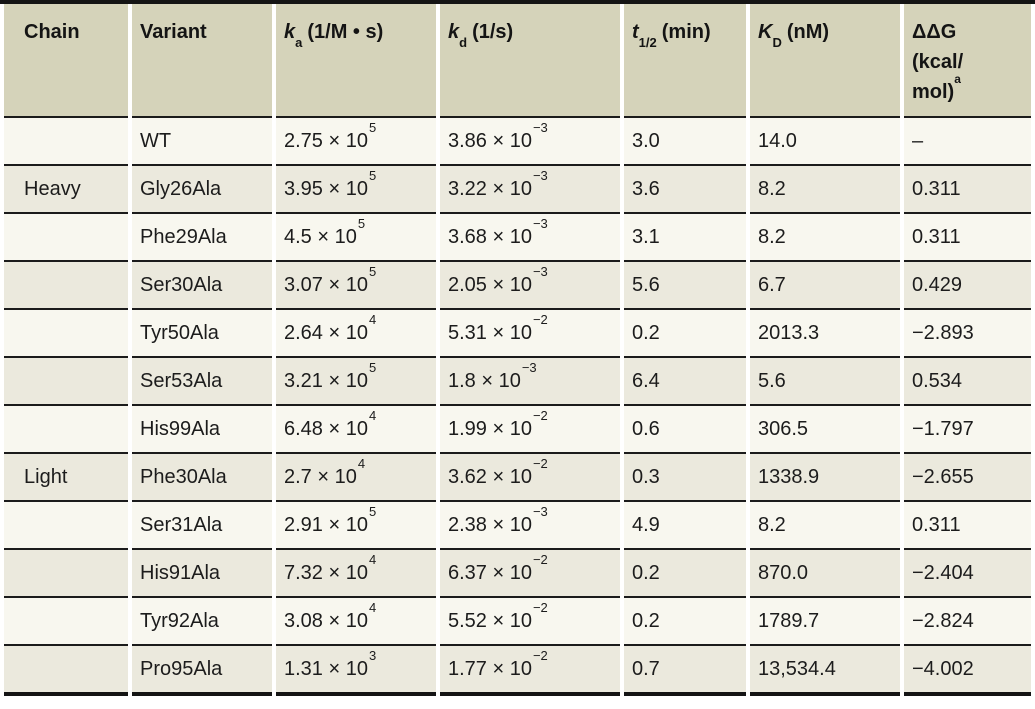 The width and height of the screenshot is (1035, 709). What do you see at coordinates (967, 382) in the screenshot?
I see `cell-ddg: 0.534` at bounding box center [967, 382].